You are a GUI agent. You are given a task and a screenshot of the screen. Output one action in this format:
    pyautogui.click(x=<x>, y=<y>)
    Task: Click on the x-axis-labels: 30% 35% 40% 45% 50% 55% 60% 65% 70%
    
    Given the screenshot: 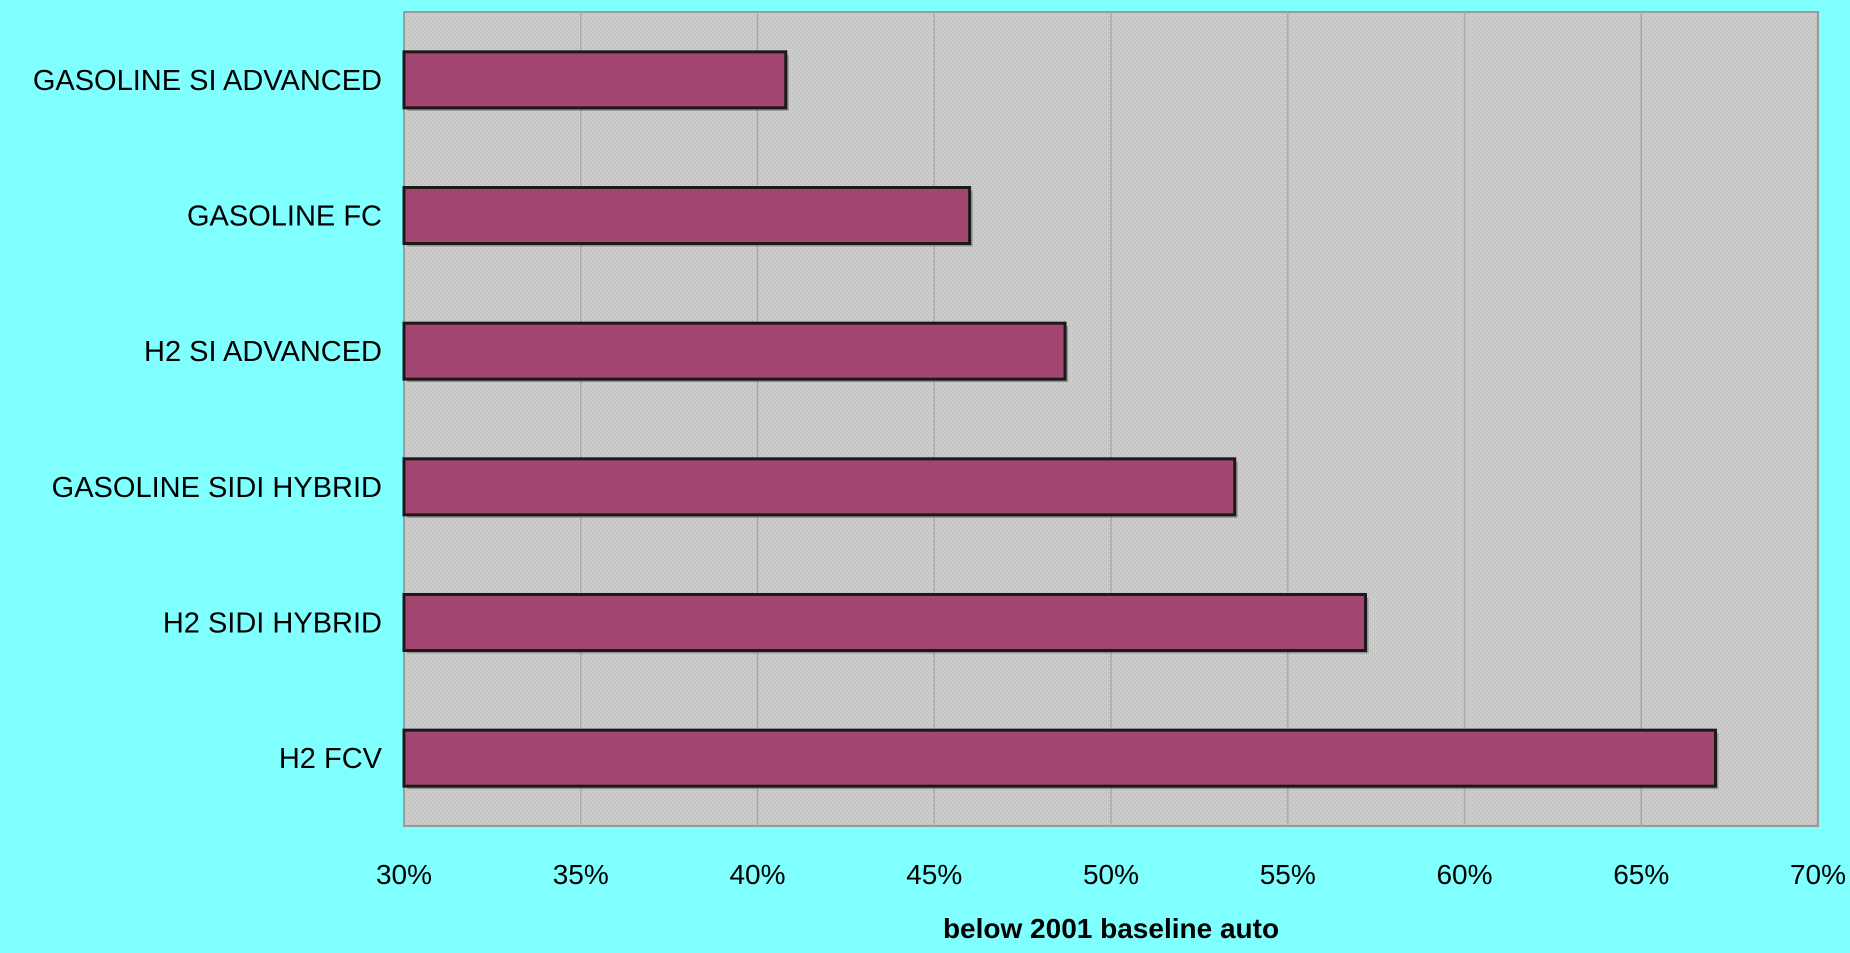 What is the action you would take?
    pyautogui.click(x=1111, y=874)
    